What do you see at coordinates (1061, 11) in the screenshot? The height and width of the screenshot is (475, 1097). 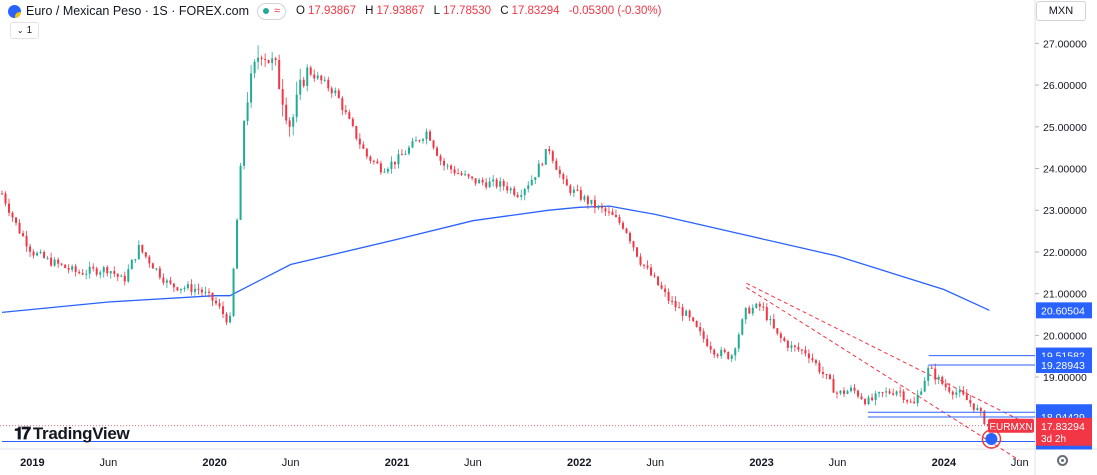 I see `currency-button: MXN` at bounding box center [1061, 11].